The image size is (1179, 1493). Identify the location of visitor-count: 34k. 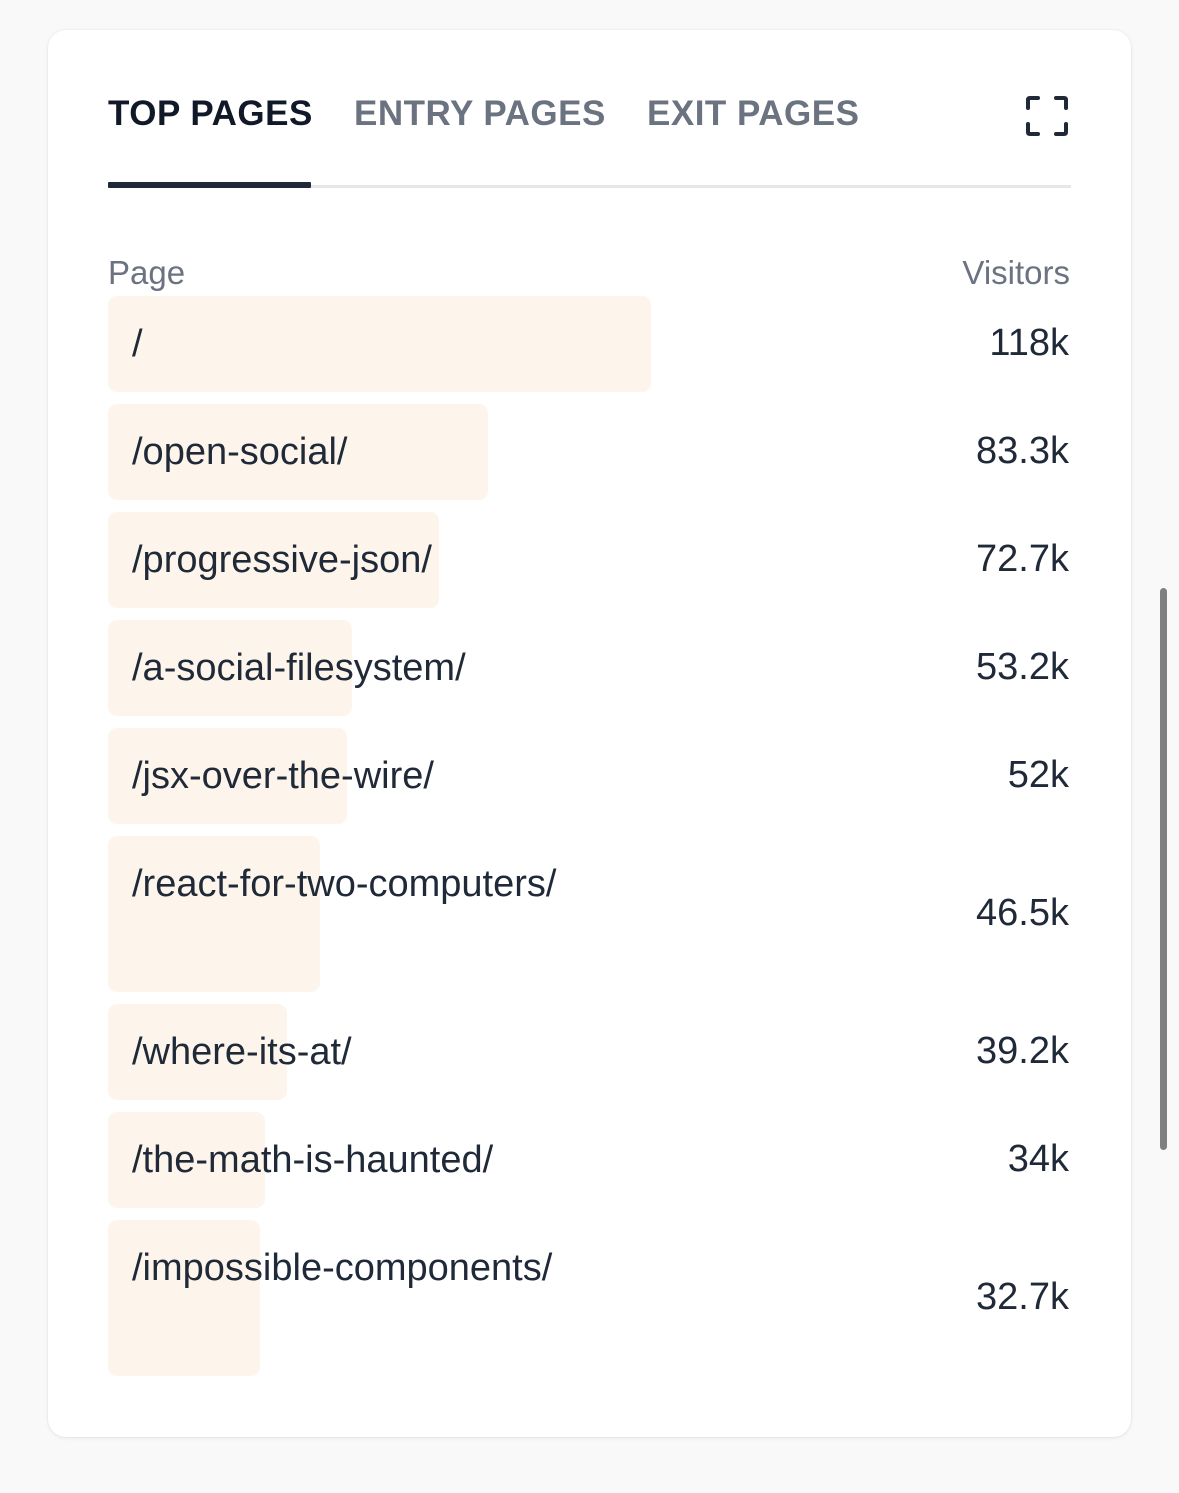
(1038, 1159).